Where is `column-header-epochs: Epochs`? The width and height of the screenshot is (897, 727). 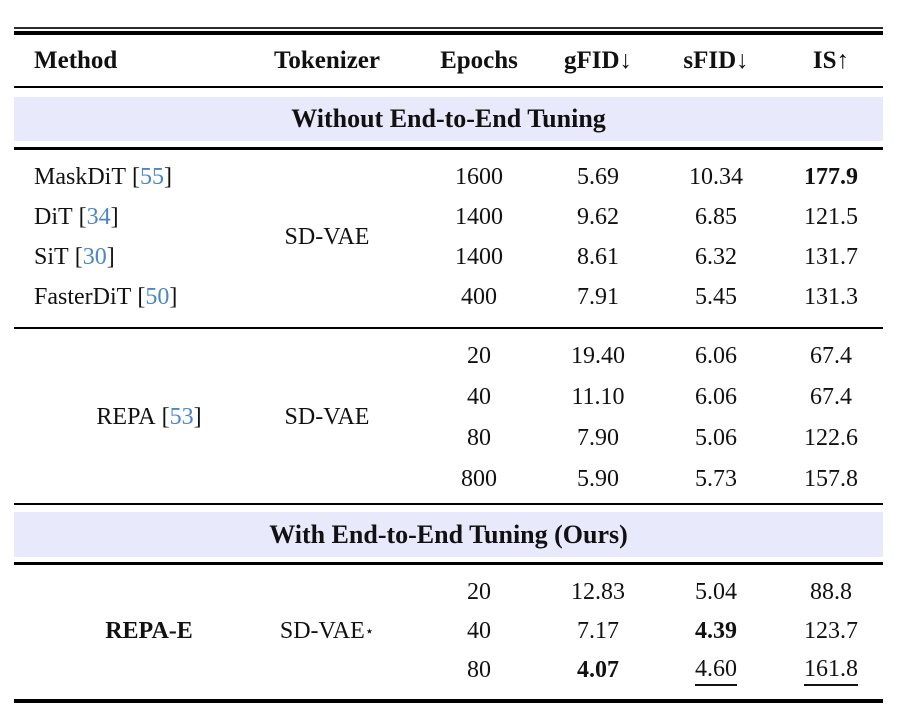
column-header-epochs: Epochs is located at coordinates (479, 60).